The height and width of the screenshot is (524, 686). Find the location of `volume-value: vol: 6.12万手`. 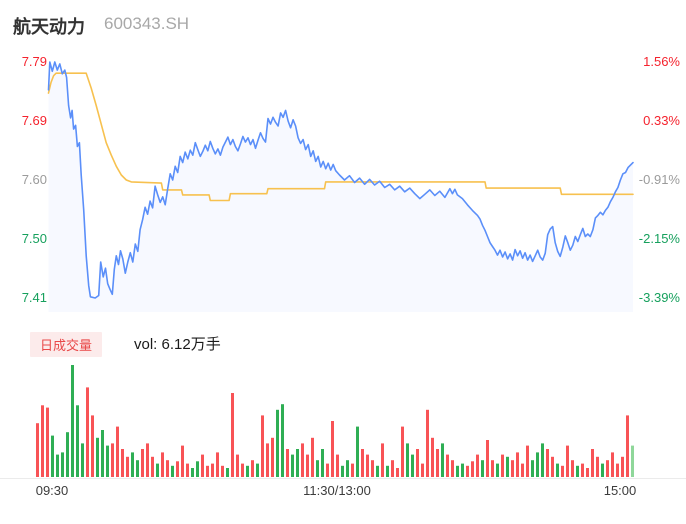

volume-value: vol: 6.12万手 is located at coordinates (177, 344).